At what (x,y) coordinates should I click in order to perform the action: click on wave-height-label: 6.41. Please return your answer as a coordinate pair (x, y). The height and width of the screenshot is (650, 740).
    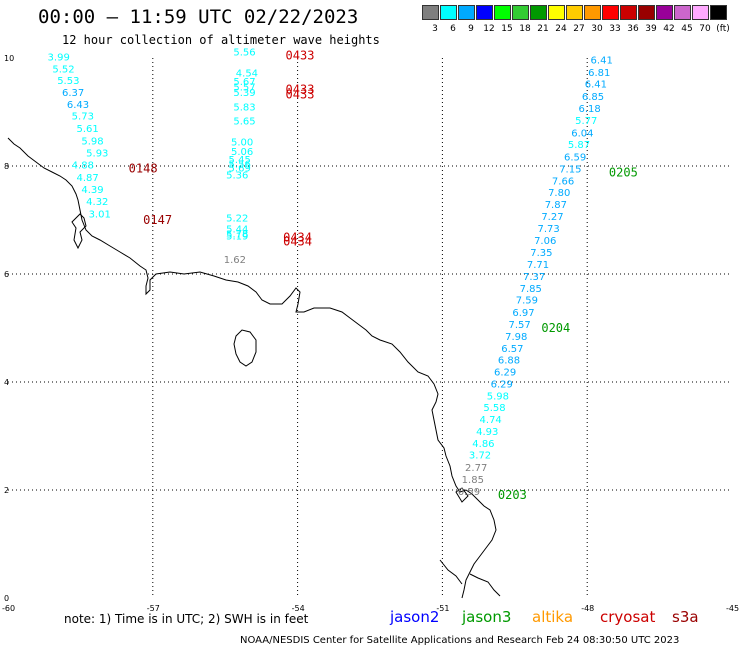
    Looking at the image, I should click on (602, 60).